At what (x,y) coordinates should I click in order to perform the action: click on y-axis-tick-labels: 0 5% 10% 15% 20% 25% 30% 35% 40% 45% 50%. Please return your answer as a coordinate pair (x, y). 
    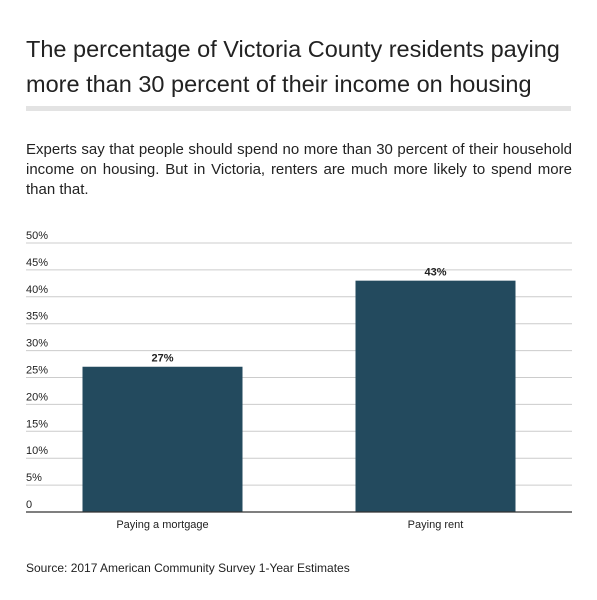
    Looking at the image, I should click on (37, 370).